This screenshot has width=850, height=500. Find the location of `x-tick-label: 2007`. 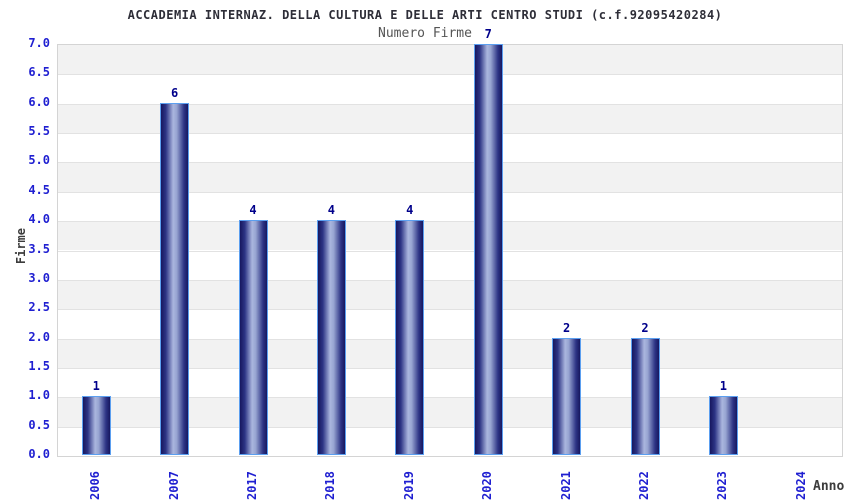

x-tick-label: 2007 is located at coordinates (173, 485).